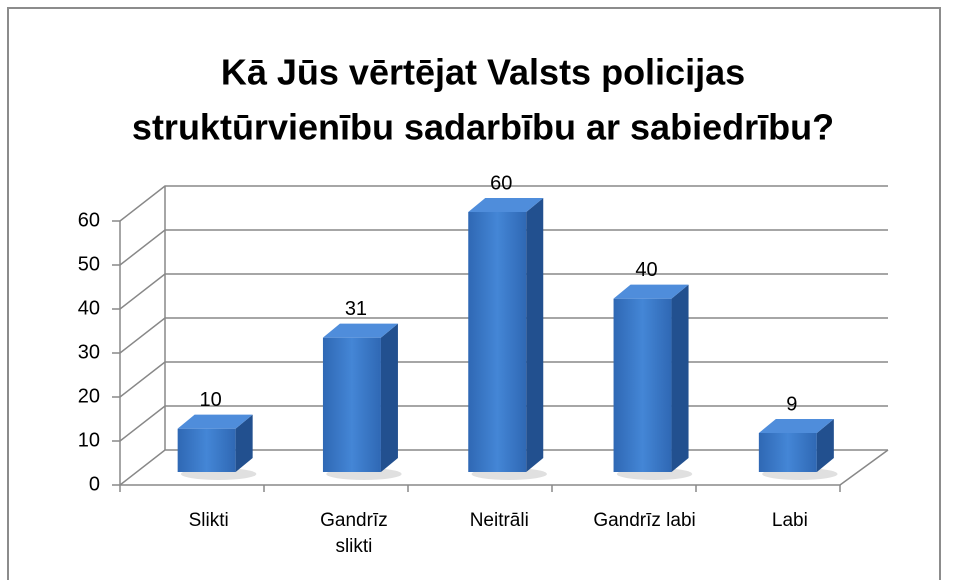 The width and height of the screenshot is (955, 580). Describe the element at coordinates (483, 72) in the screenshot. I see `chart-title: Kā Jūs vērtējat Valsts policijas` at that location.